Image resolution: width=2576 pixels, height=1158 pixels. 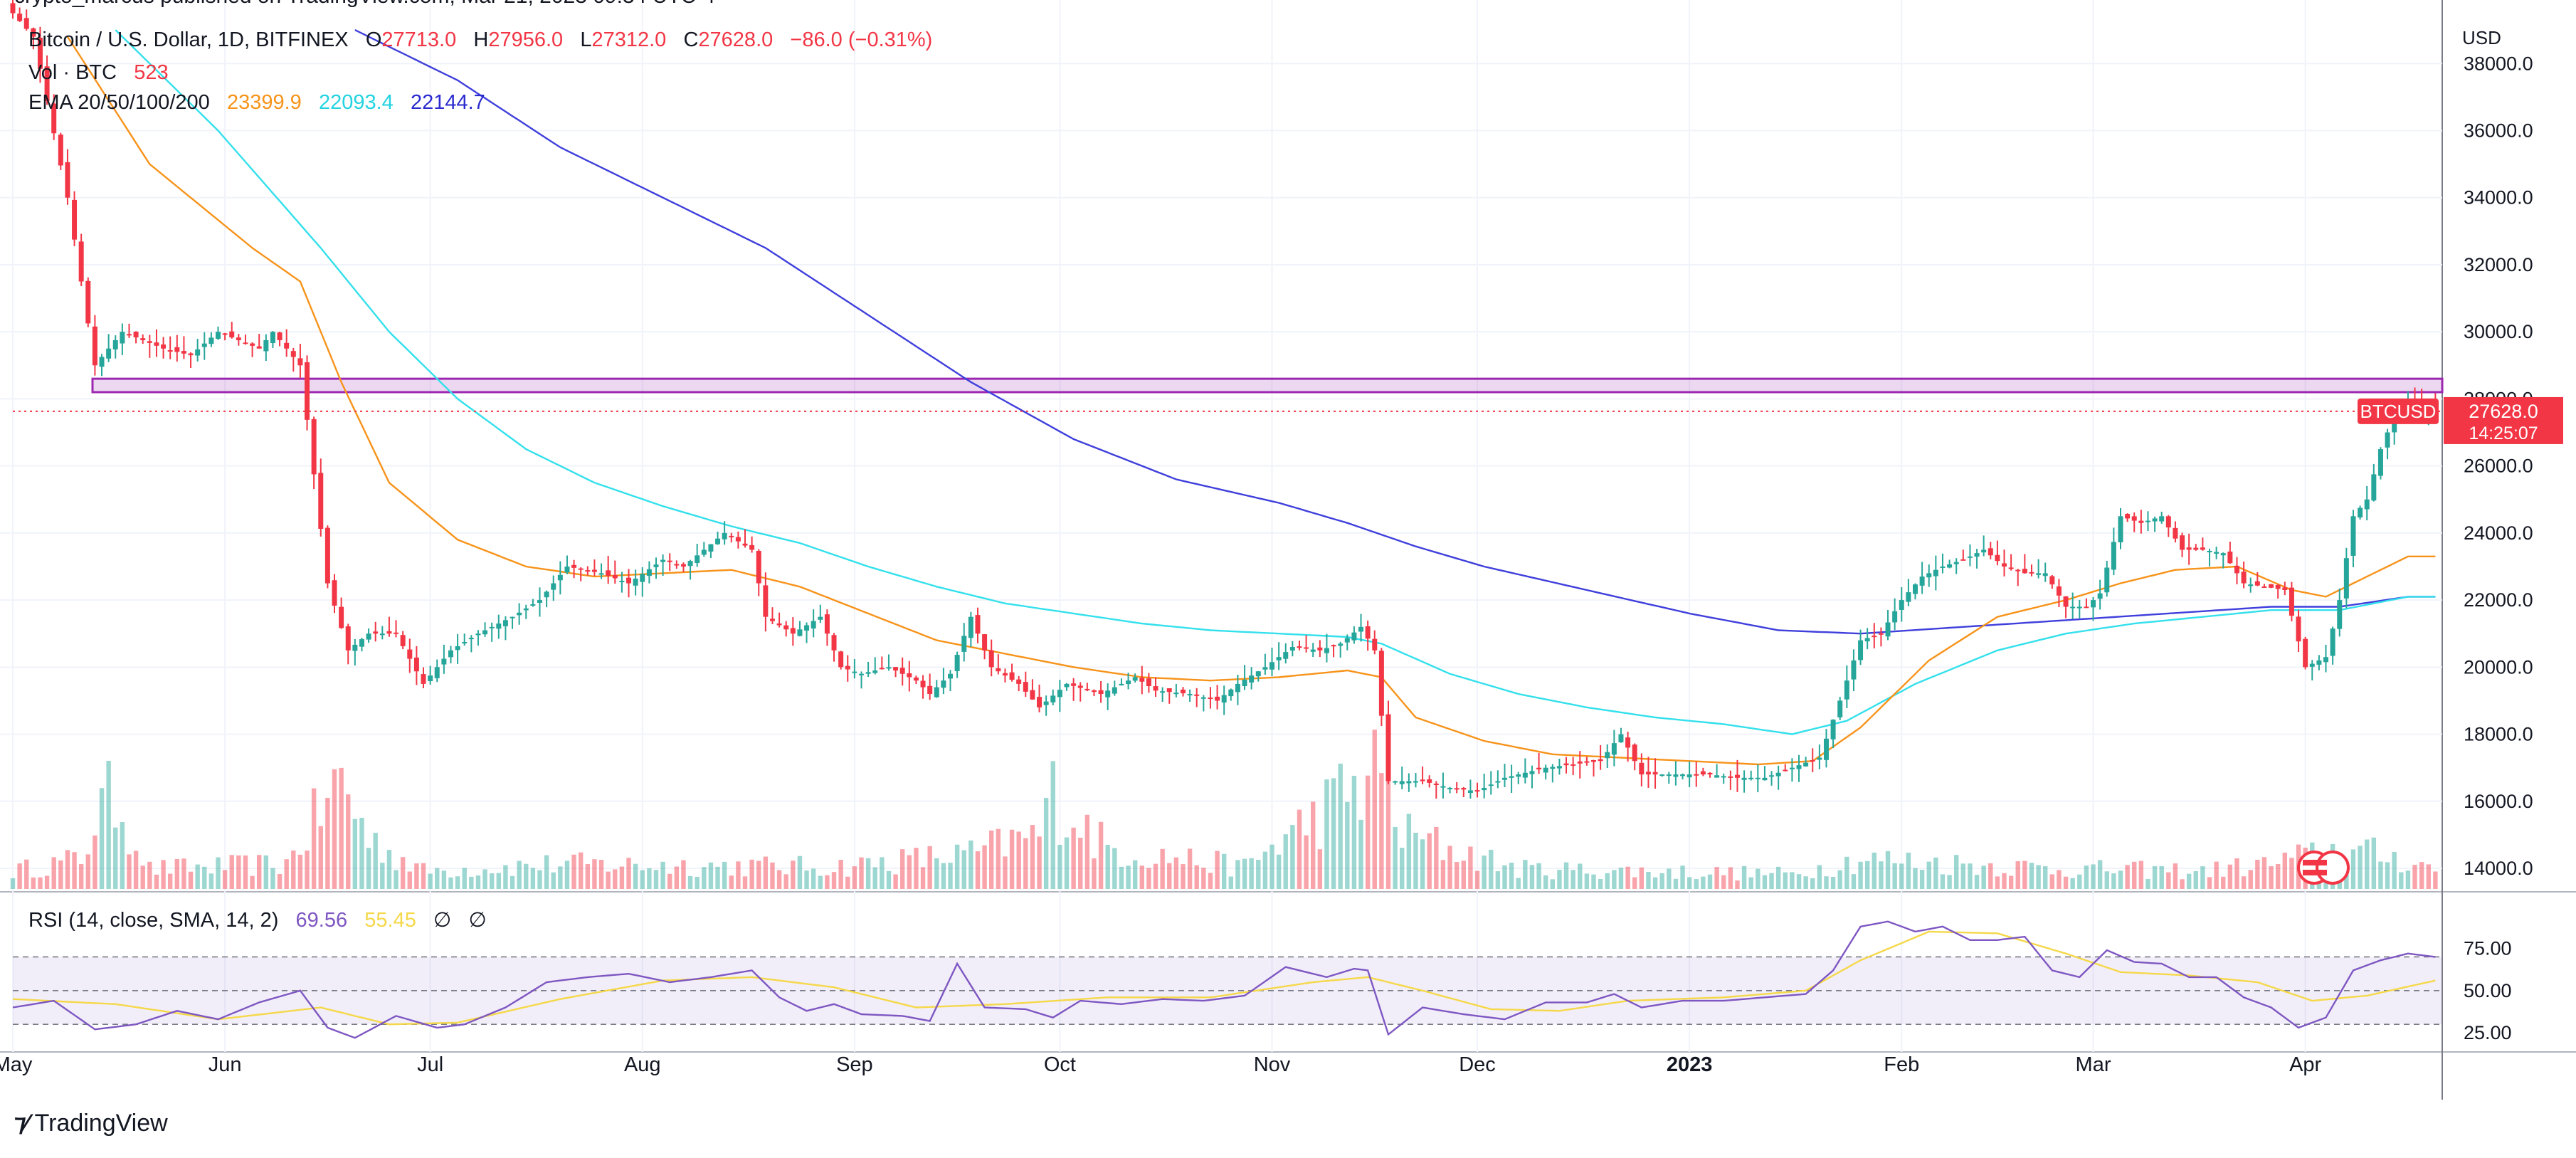 What do you see at coordinates (2498, 331) in the screenshot?
I see `price-tick-label: 30000.0` at bounding box center [2498, 331].